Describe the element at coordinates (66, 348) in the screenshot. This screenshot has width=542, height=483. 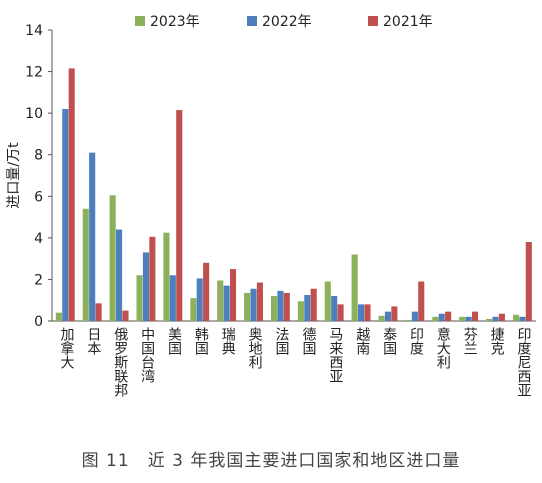
I see `x-tick-label: 加拿大` at that location.